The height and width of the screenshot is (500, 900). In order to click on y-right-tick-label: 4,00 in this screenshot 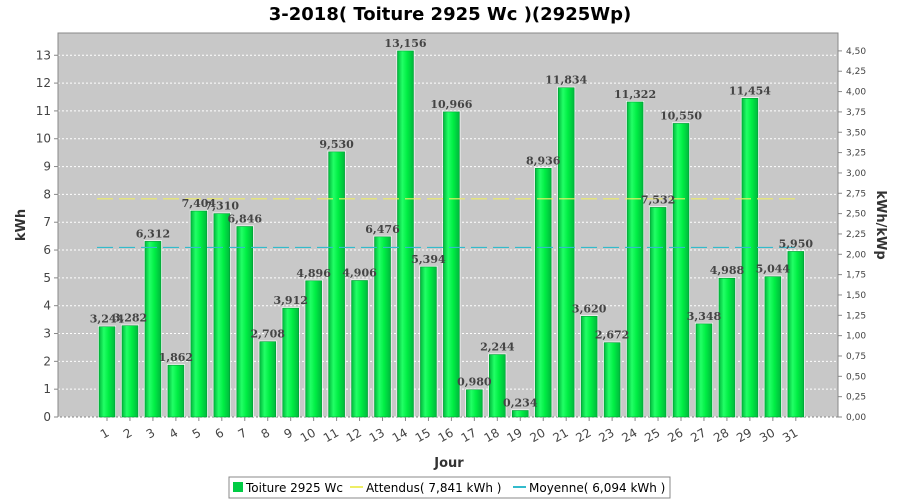, I will do `click(856, 93)`.